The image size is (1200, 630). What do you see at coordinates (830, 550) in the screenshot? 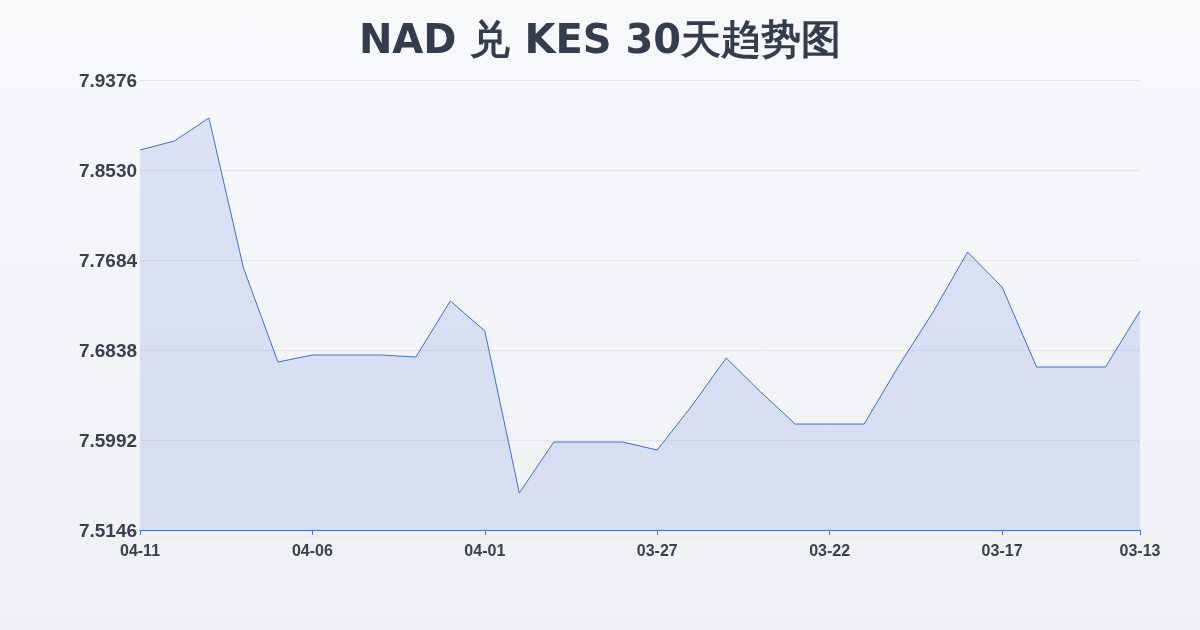
I see `x-tick-label: 03-22` at bounding box center [830, 550].